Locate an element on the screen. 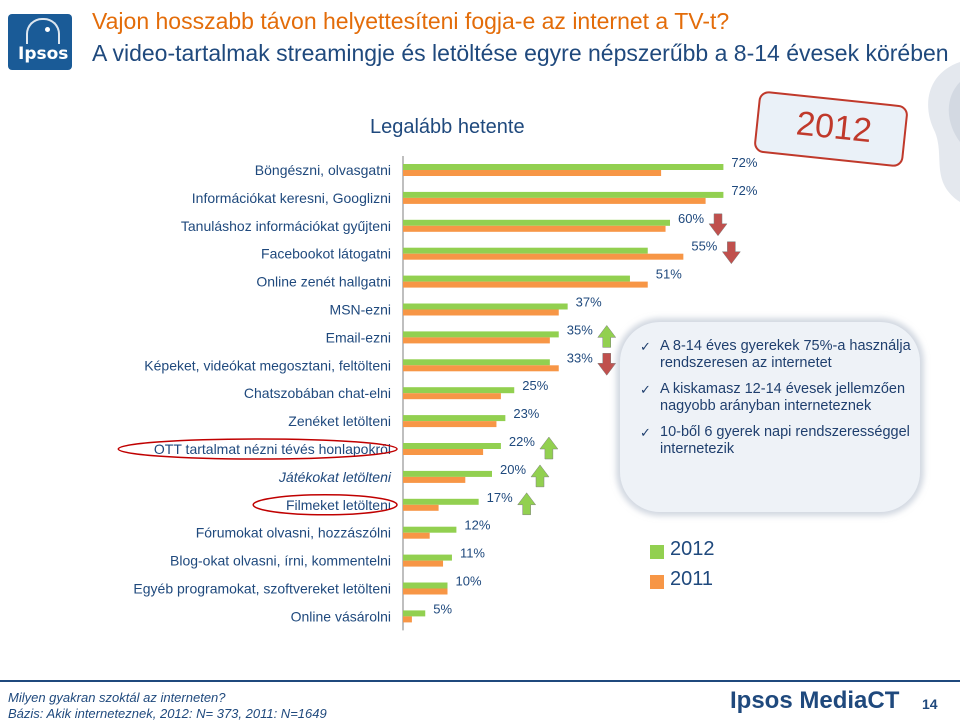 This screenshot has width=960, height=722. ipsos-logo: Ipsos is located at coordinates (40, 42).